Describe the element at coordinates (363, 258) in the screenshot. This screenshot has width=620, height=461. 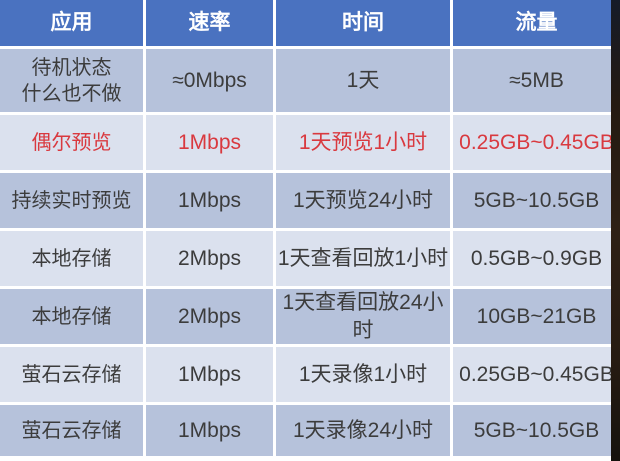
I see `cell-time: 1天查看回放1小时` at that location.